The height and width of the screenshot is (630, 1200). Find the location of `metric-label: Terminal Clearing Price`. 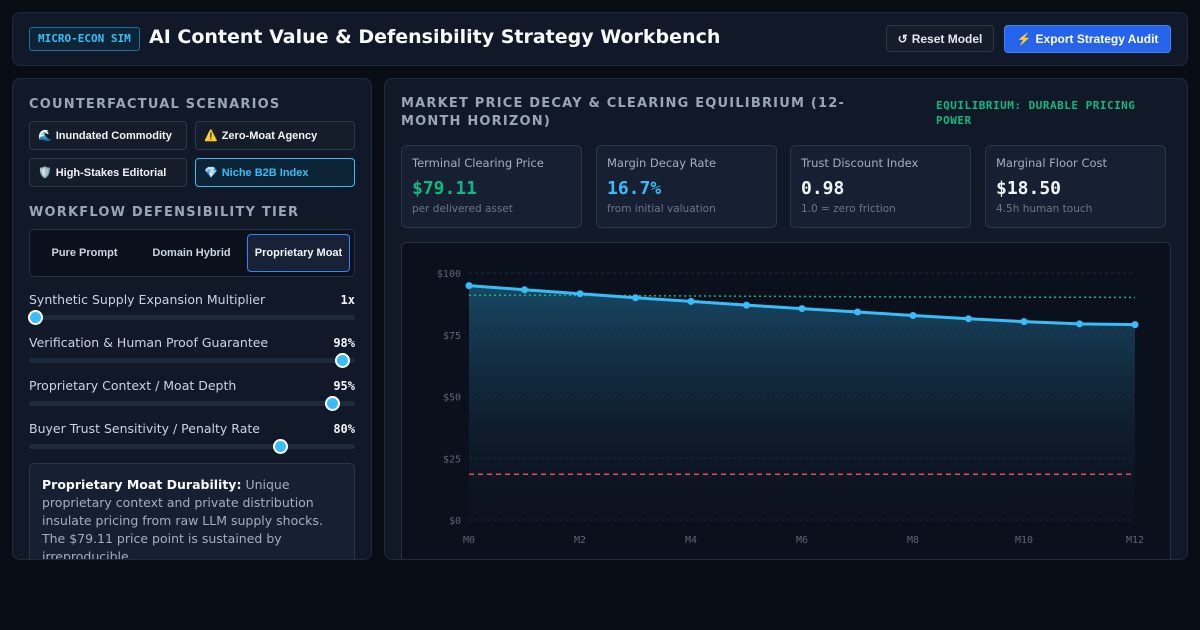

metric-label: Terminal Clearing Price is located at coordinates (478, 163).